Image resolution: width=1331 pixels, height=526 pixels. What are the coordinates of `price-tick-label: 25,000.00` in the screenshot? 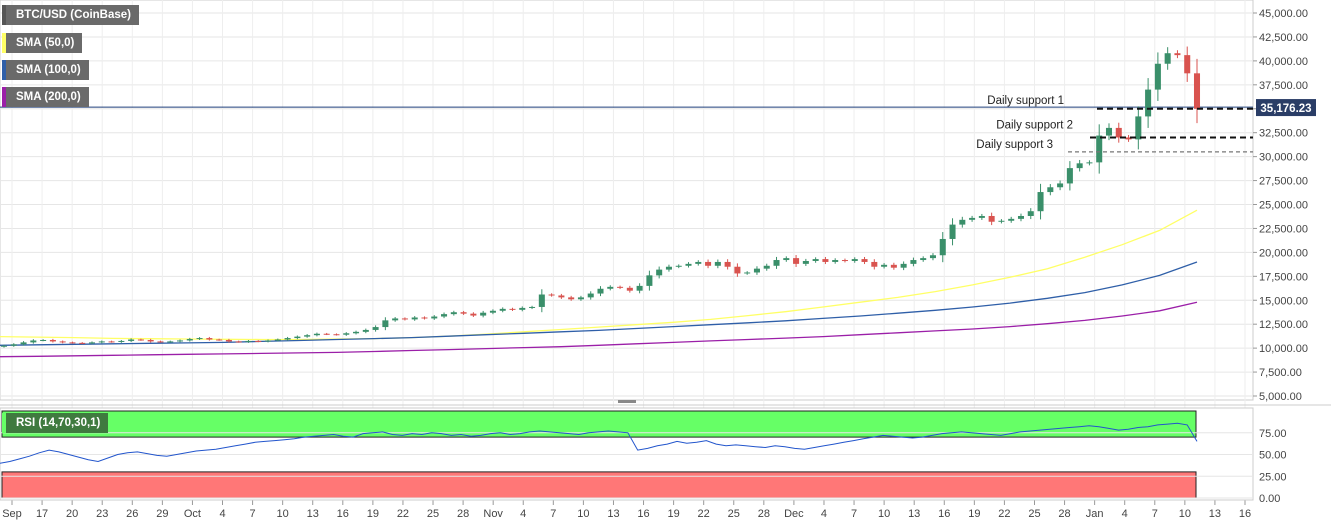 It's located at (1283, 206).